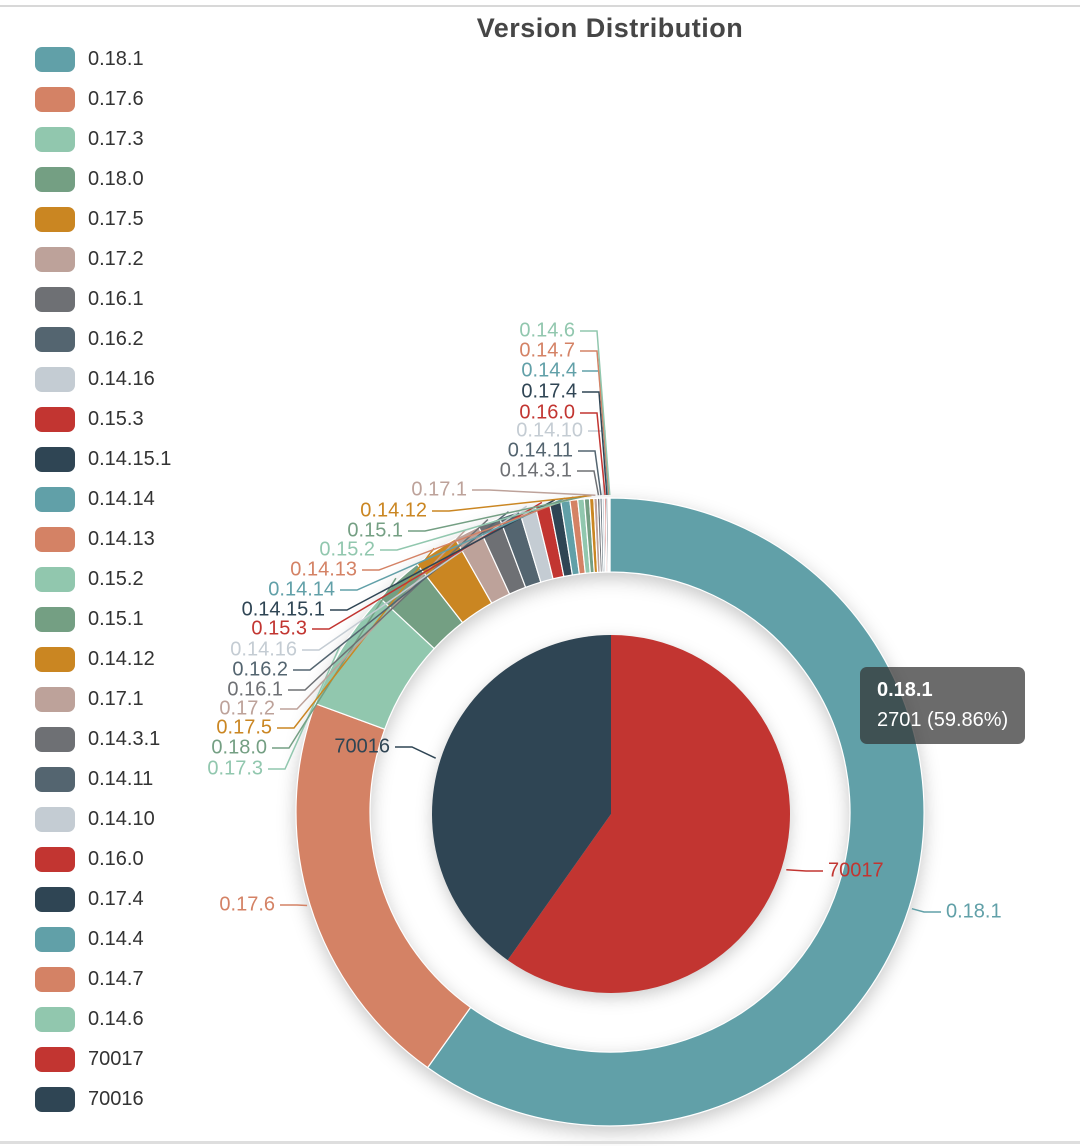 The width and height of the screenshot is (1080, 1146). I want to click on legend-item-0.17.3: 0.17.3, so click(103, 139).